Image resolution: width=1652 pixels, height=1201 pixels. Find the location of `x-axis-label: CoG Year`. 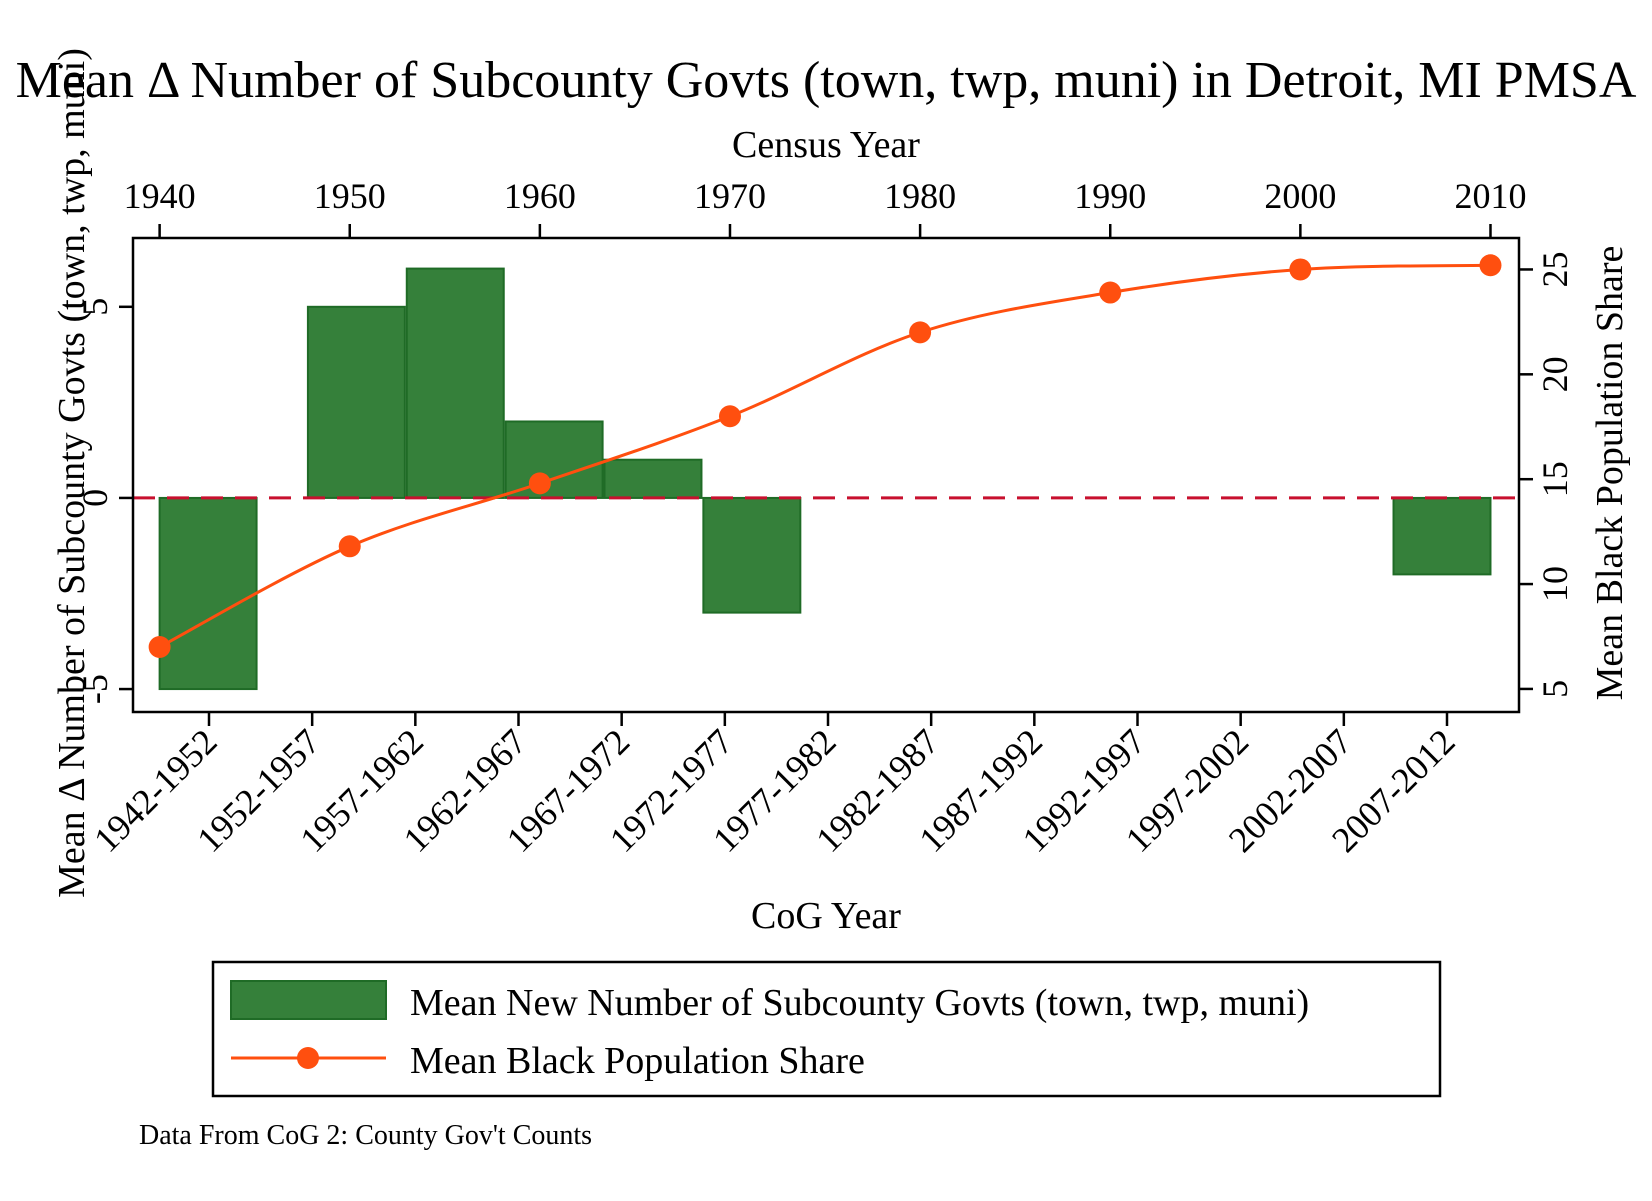

x-axis-label: CoG Year is located at coordinates (826, 916).